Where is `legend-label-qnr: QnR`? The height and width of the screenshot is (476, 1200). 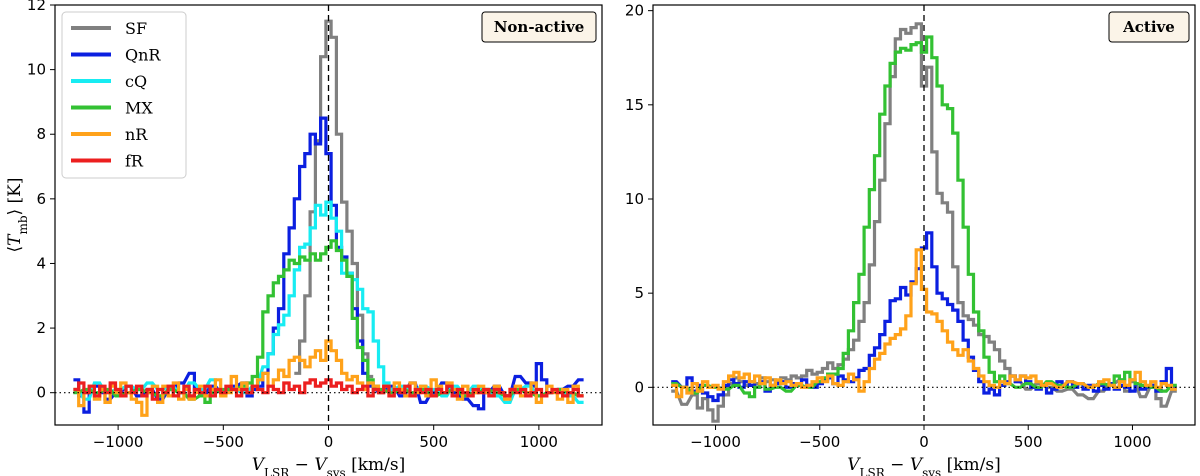 legend-label-qnr: QnR is located at coordinates (143, 55).